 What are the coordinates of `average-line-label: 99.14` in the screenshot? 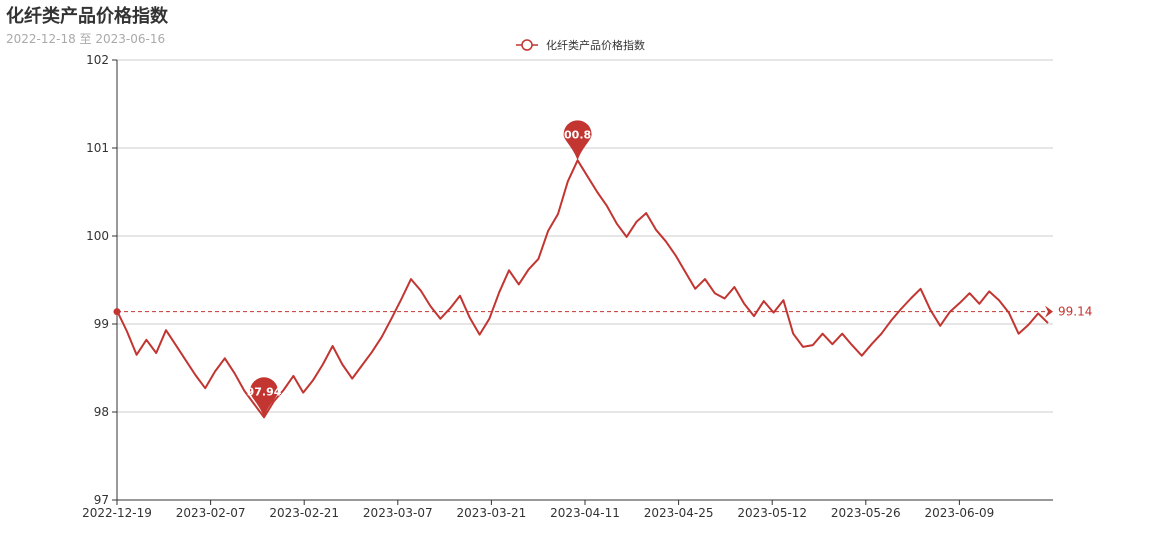 It's located at (1075, 312).